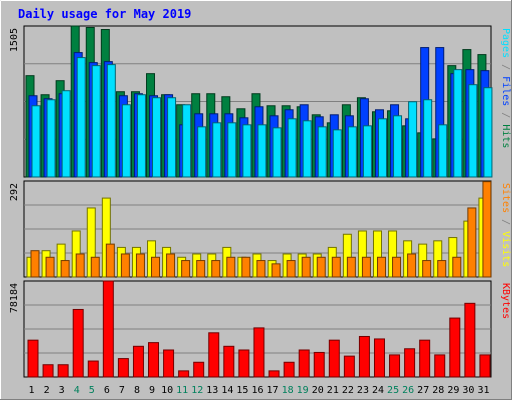  I want to click on x-tick-label-day-13: 13, so click(212, 390).